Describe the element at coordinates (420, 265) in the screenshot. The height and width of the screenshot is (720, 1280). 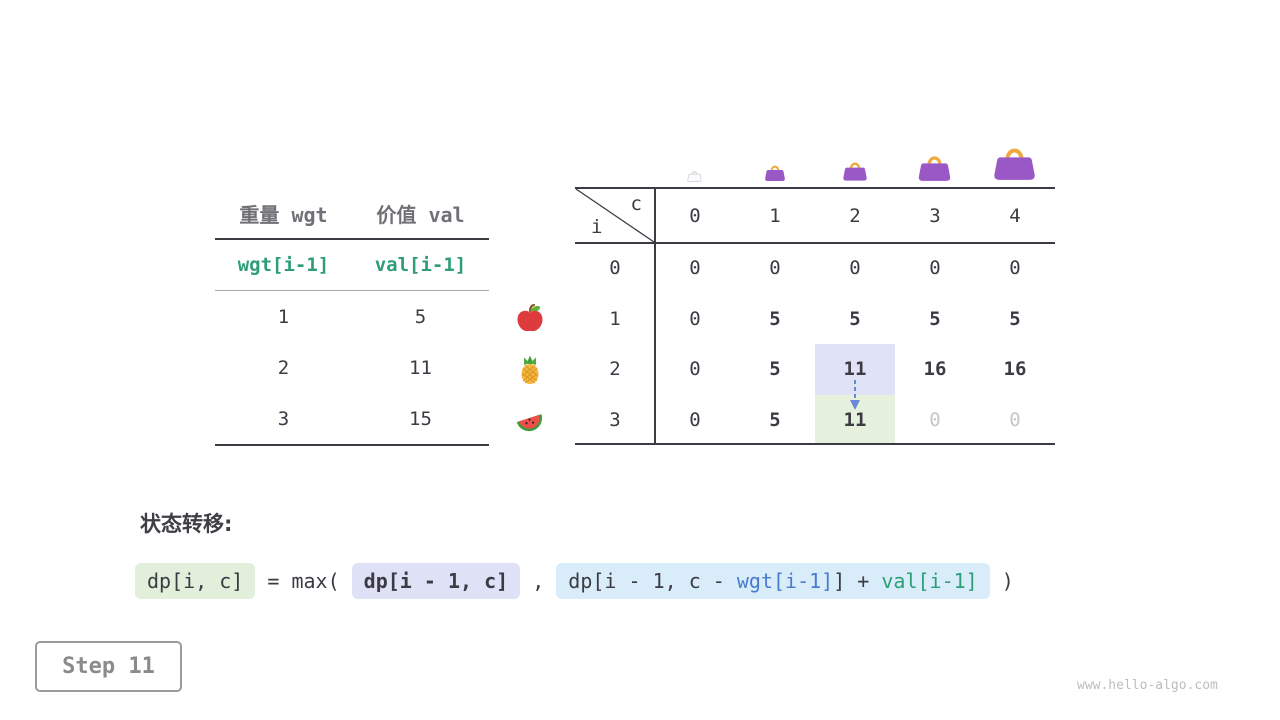
I see `value-subheader: val[i-1]` at that location.